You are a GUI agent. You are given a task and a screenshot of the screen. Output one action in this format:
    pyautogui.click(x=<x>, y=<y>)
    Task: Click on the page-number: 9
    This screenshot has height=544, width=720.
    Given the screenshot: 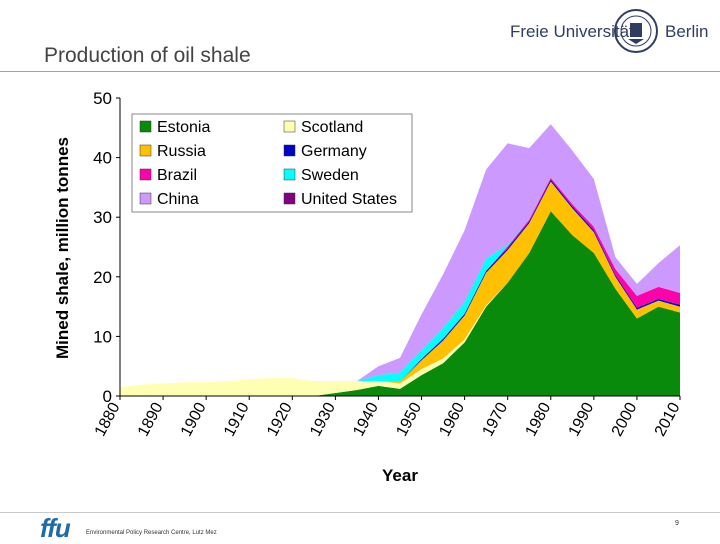 What is the action you would take?
    pyautogui.click(x=677, y=523)
    